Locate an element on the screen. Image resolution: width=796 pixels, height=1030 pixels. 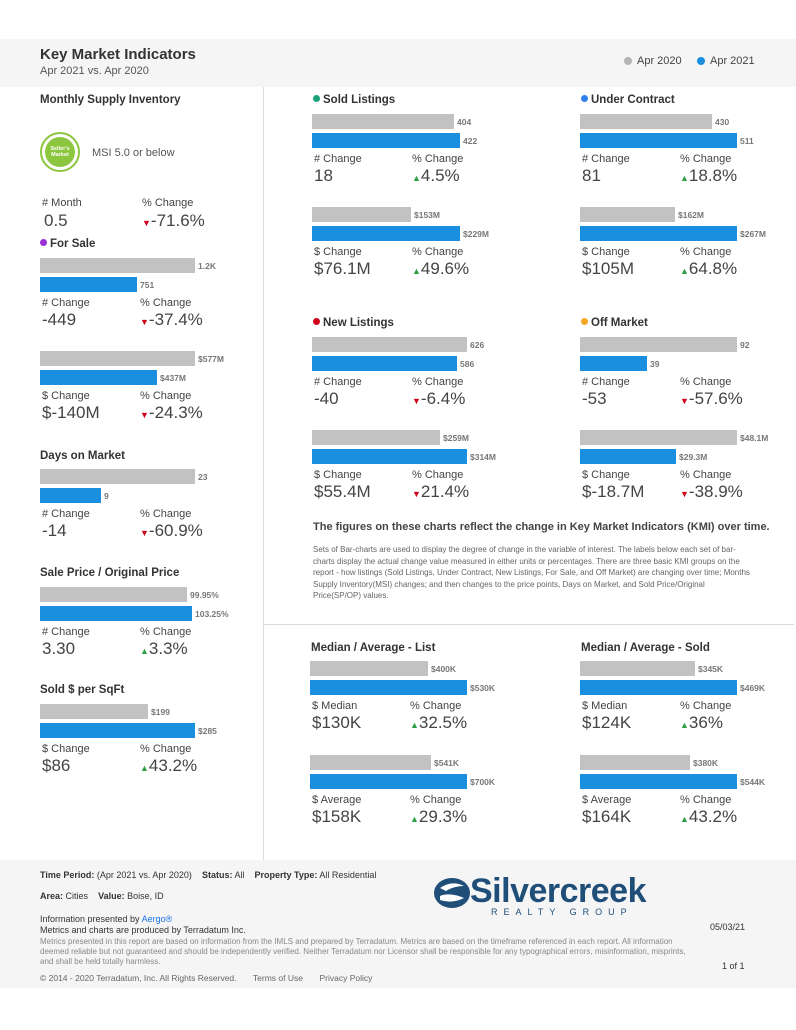
for-sale-title: For Sale is located at coordinates (67, 244).